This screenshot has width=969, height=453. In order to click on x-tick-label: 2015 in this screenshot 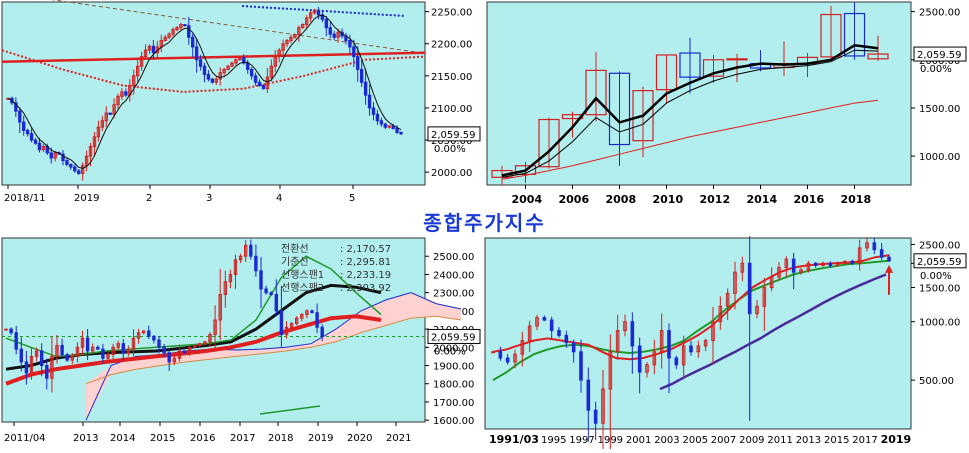, I will do `click(162, 438)`.